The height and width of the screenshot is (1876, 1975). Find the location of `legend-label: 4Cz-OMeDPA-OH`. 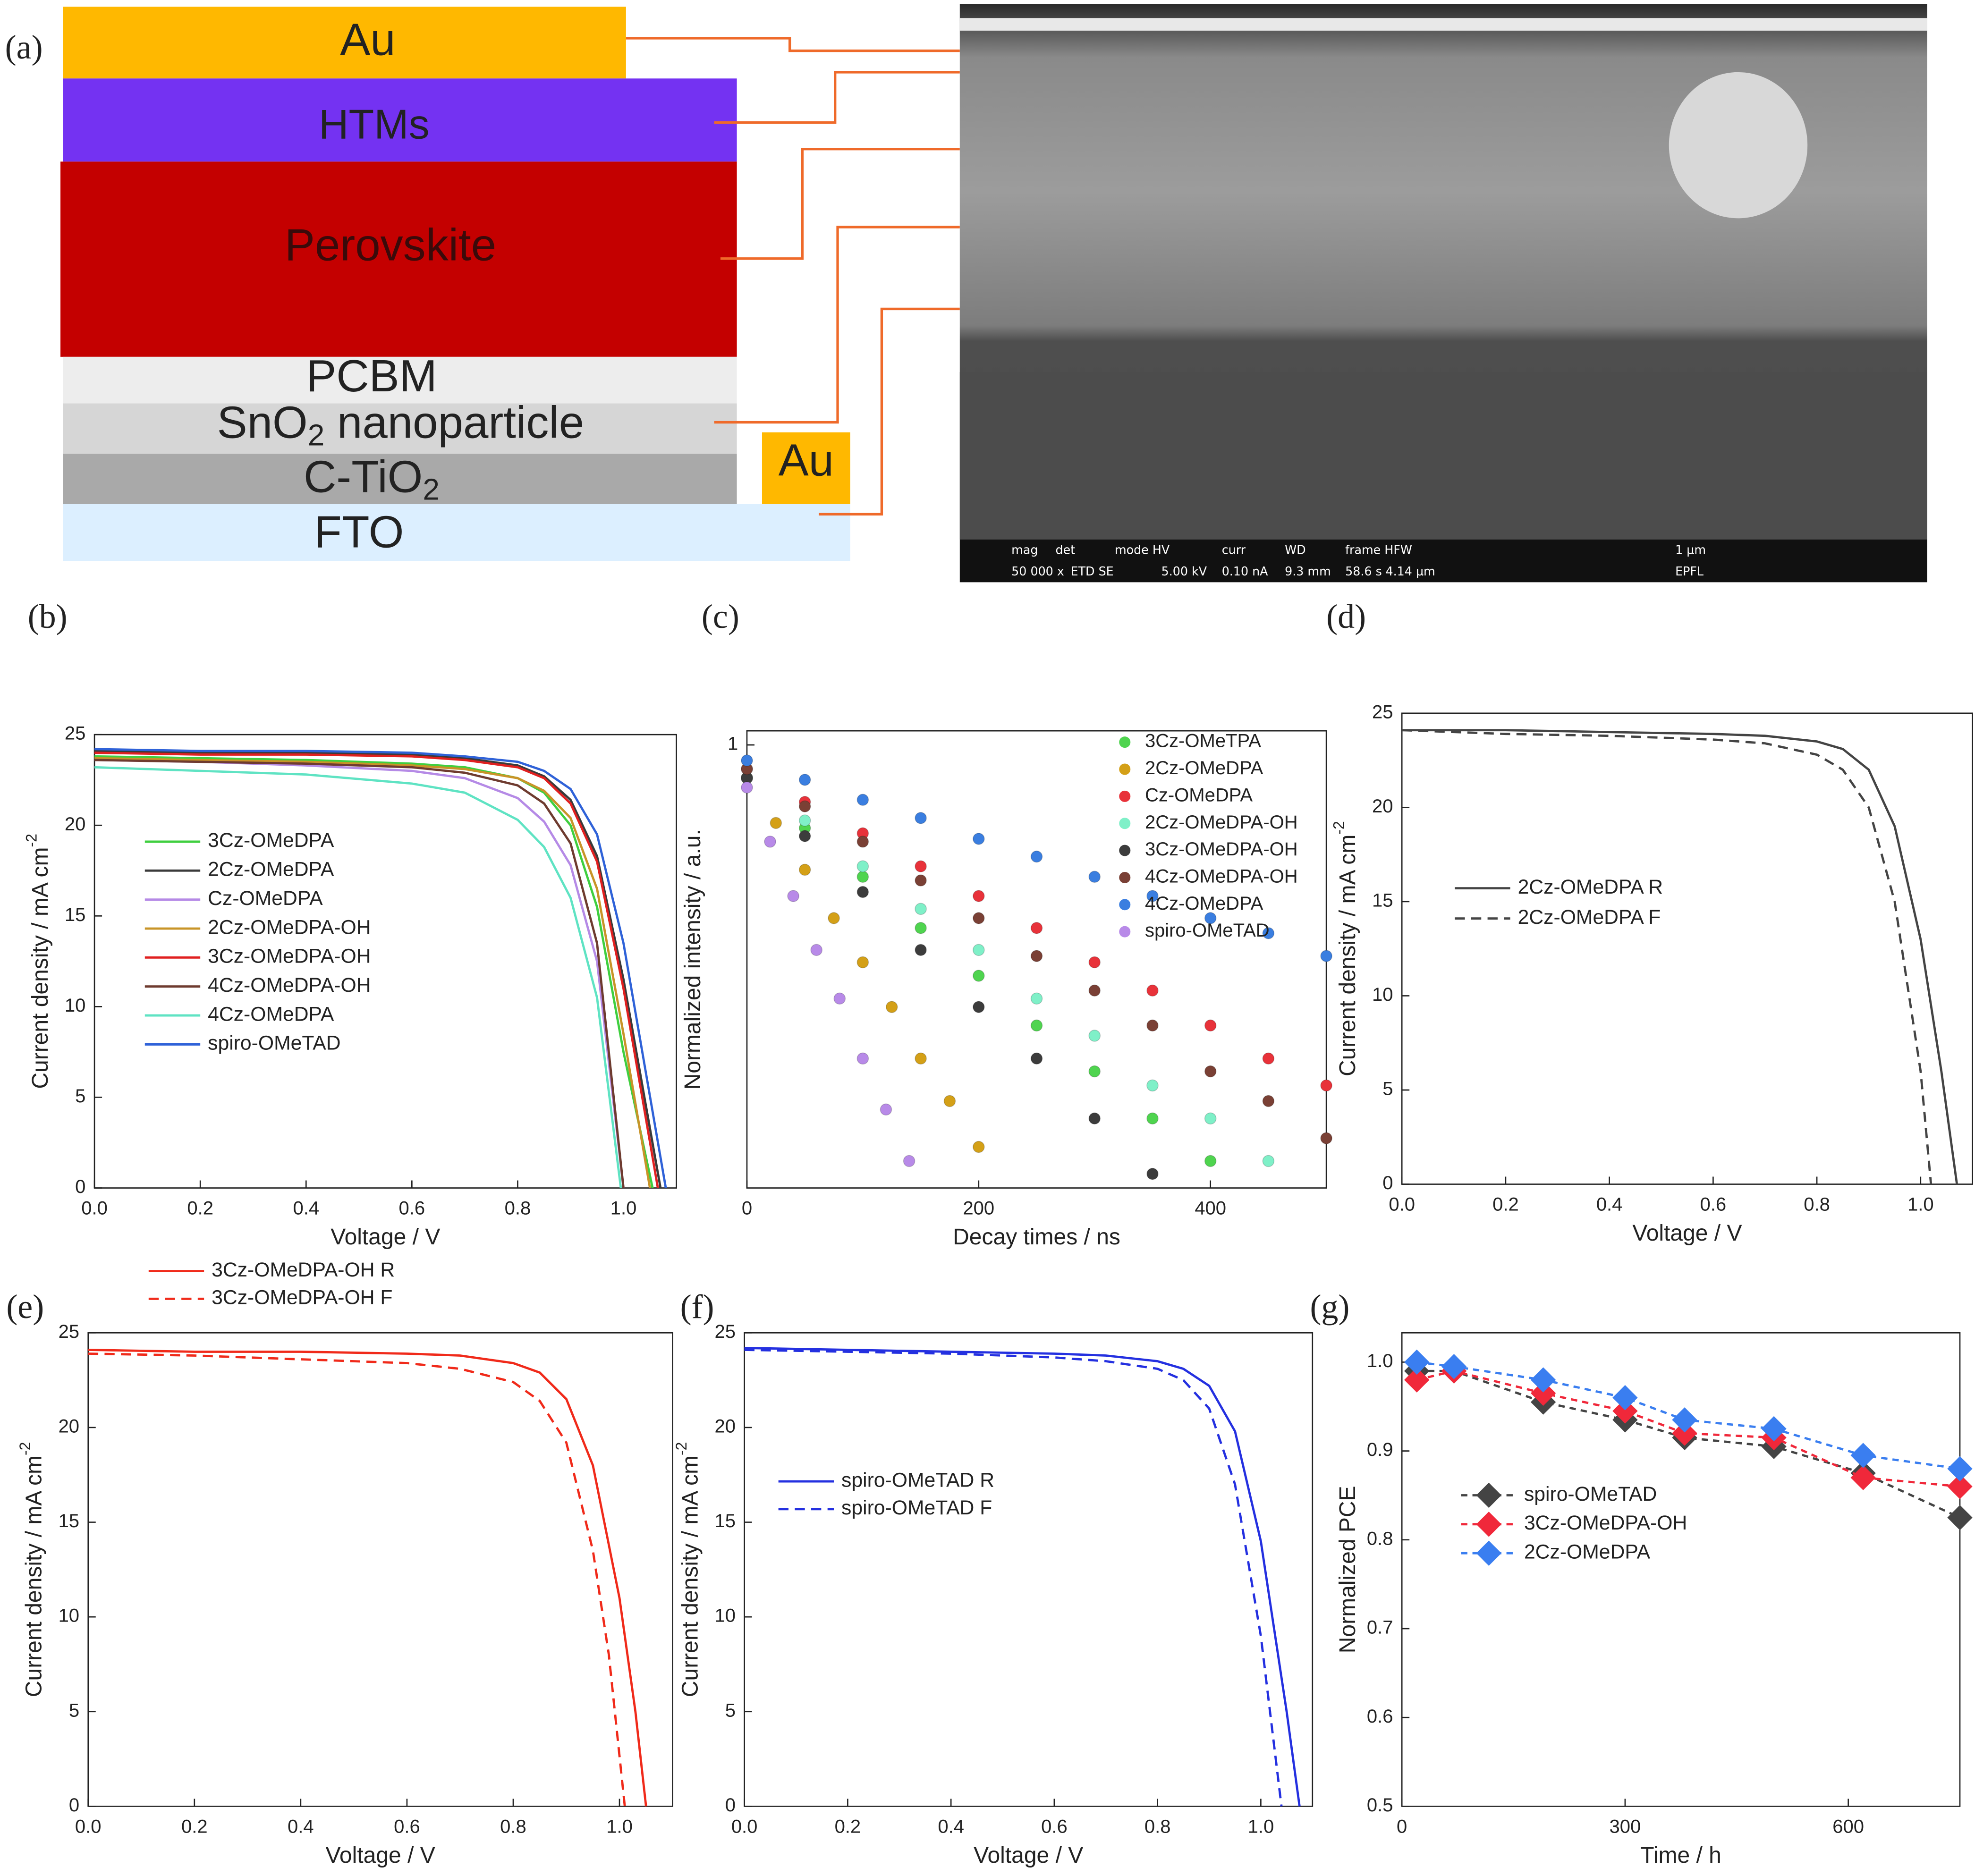

legend-label: 4Cz-OMeDPA-OH is located at coordinates (1221, 876).